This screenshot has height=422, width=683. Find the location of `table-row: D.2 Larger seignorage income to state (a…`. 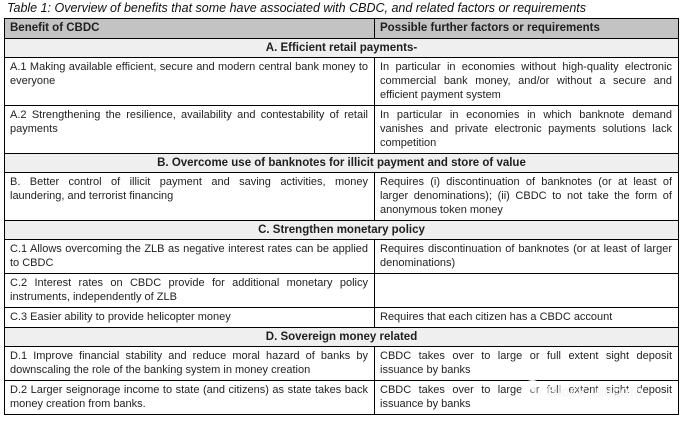

table-row: D.2 Larger seignorage income to state (a… is located at coordinates (341, 397).